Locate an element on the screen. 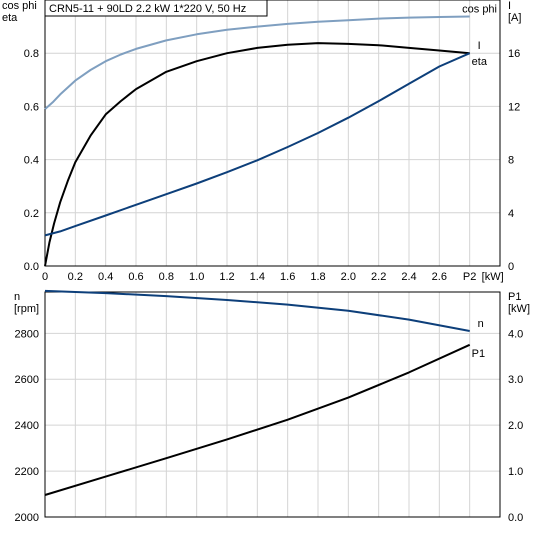  right-axis-tick-label: 4 is located at coordinates (511, 214).